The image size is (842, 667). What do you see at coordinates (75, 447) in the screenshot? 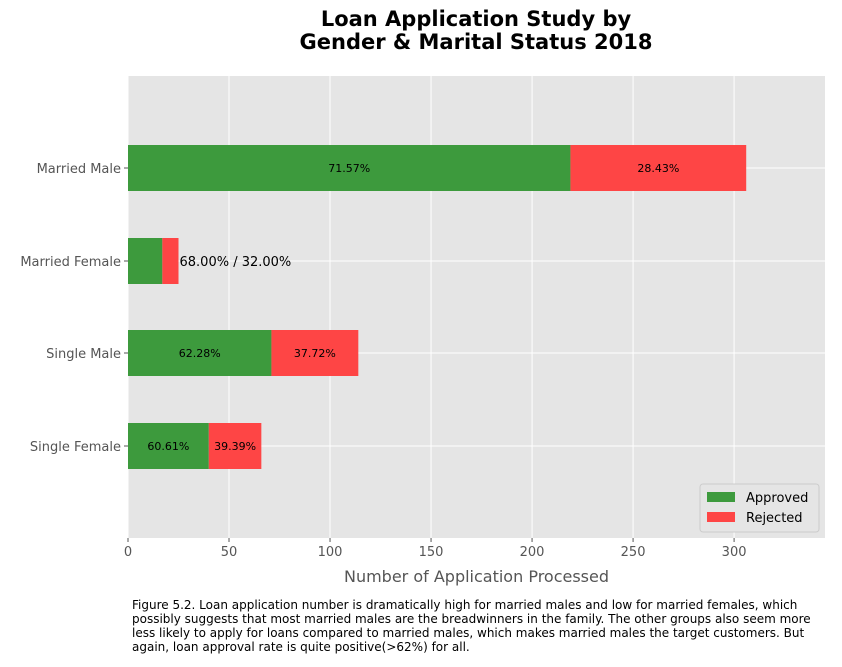
I see `y-tick-label-3: Single Female` at bounding box center [75, 447].